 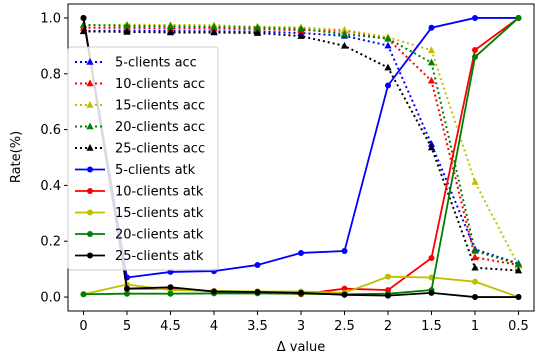 I want to click on x-tick-label: 2.5, so click(x=344, y=326).